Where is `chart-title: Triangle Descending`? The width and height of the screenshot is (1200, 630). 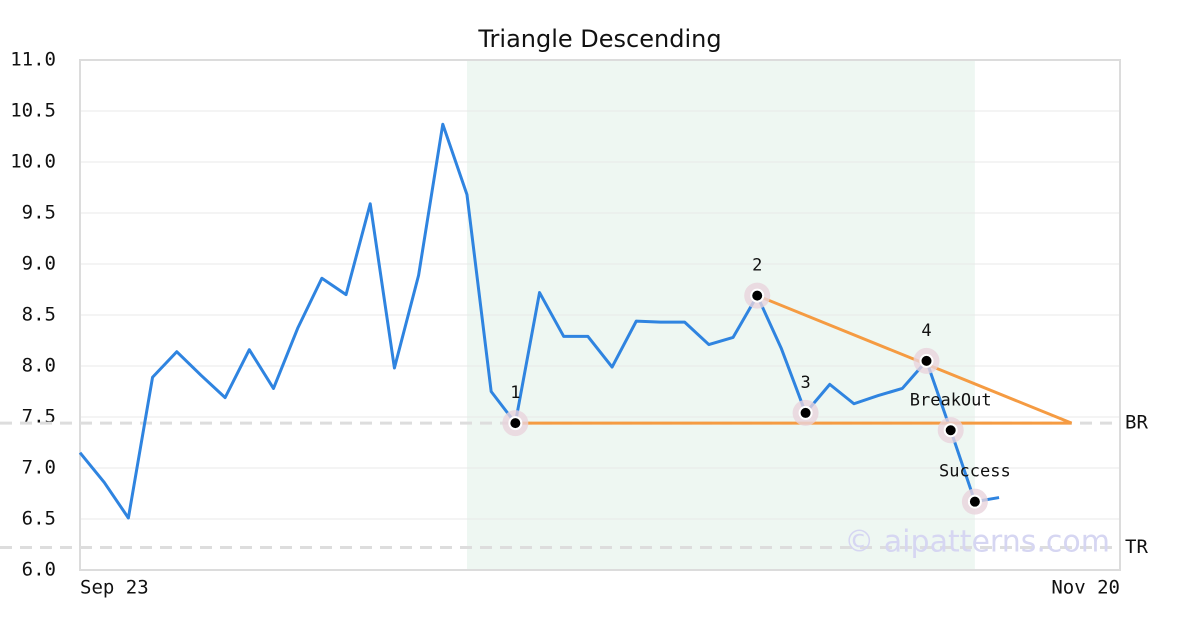
chart-title: Triangle Descending is located at coordinates (599, 39).